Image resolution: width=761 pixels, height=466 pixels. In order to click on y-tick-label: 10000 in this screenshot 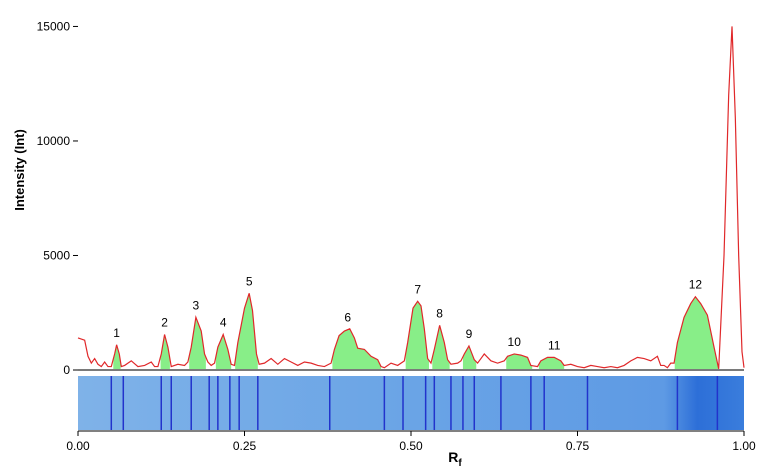, I will do `click(54, 141)`.